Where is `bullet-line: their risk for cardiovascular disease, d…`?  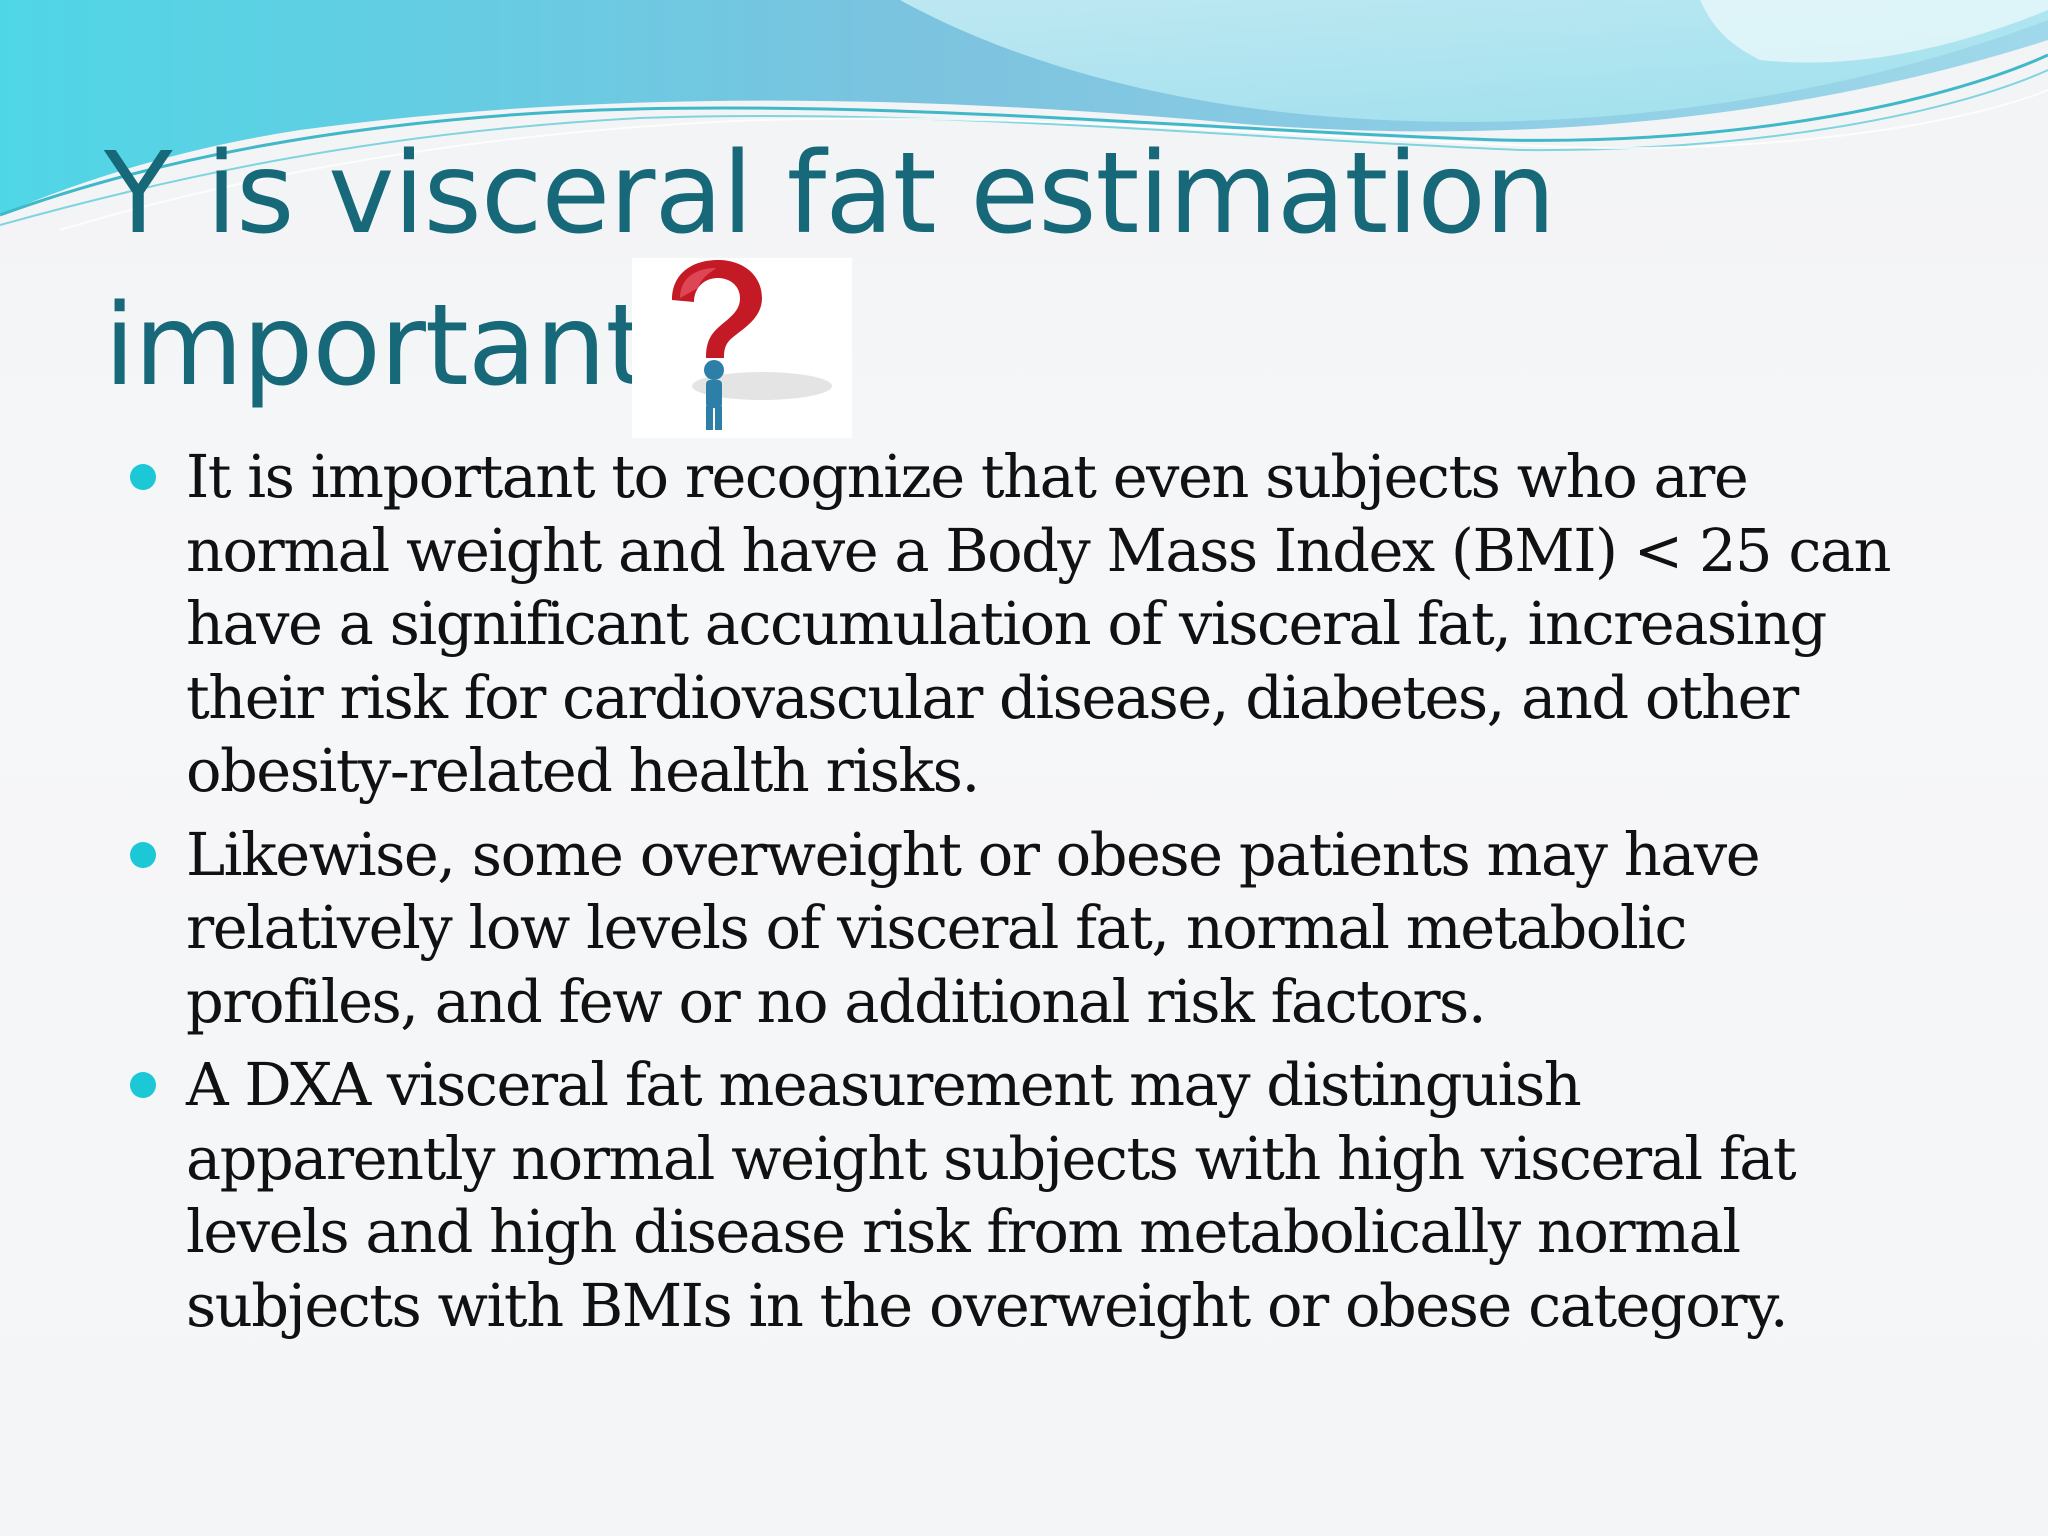 bullet-line: their risk for cardiovascular disease, d… is located at coordinates (992, 697).